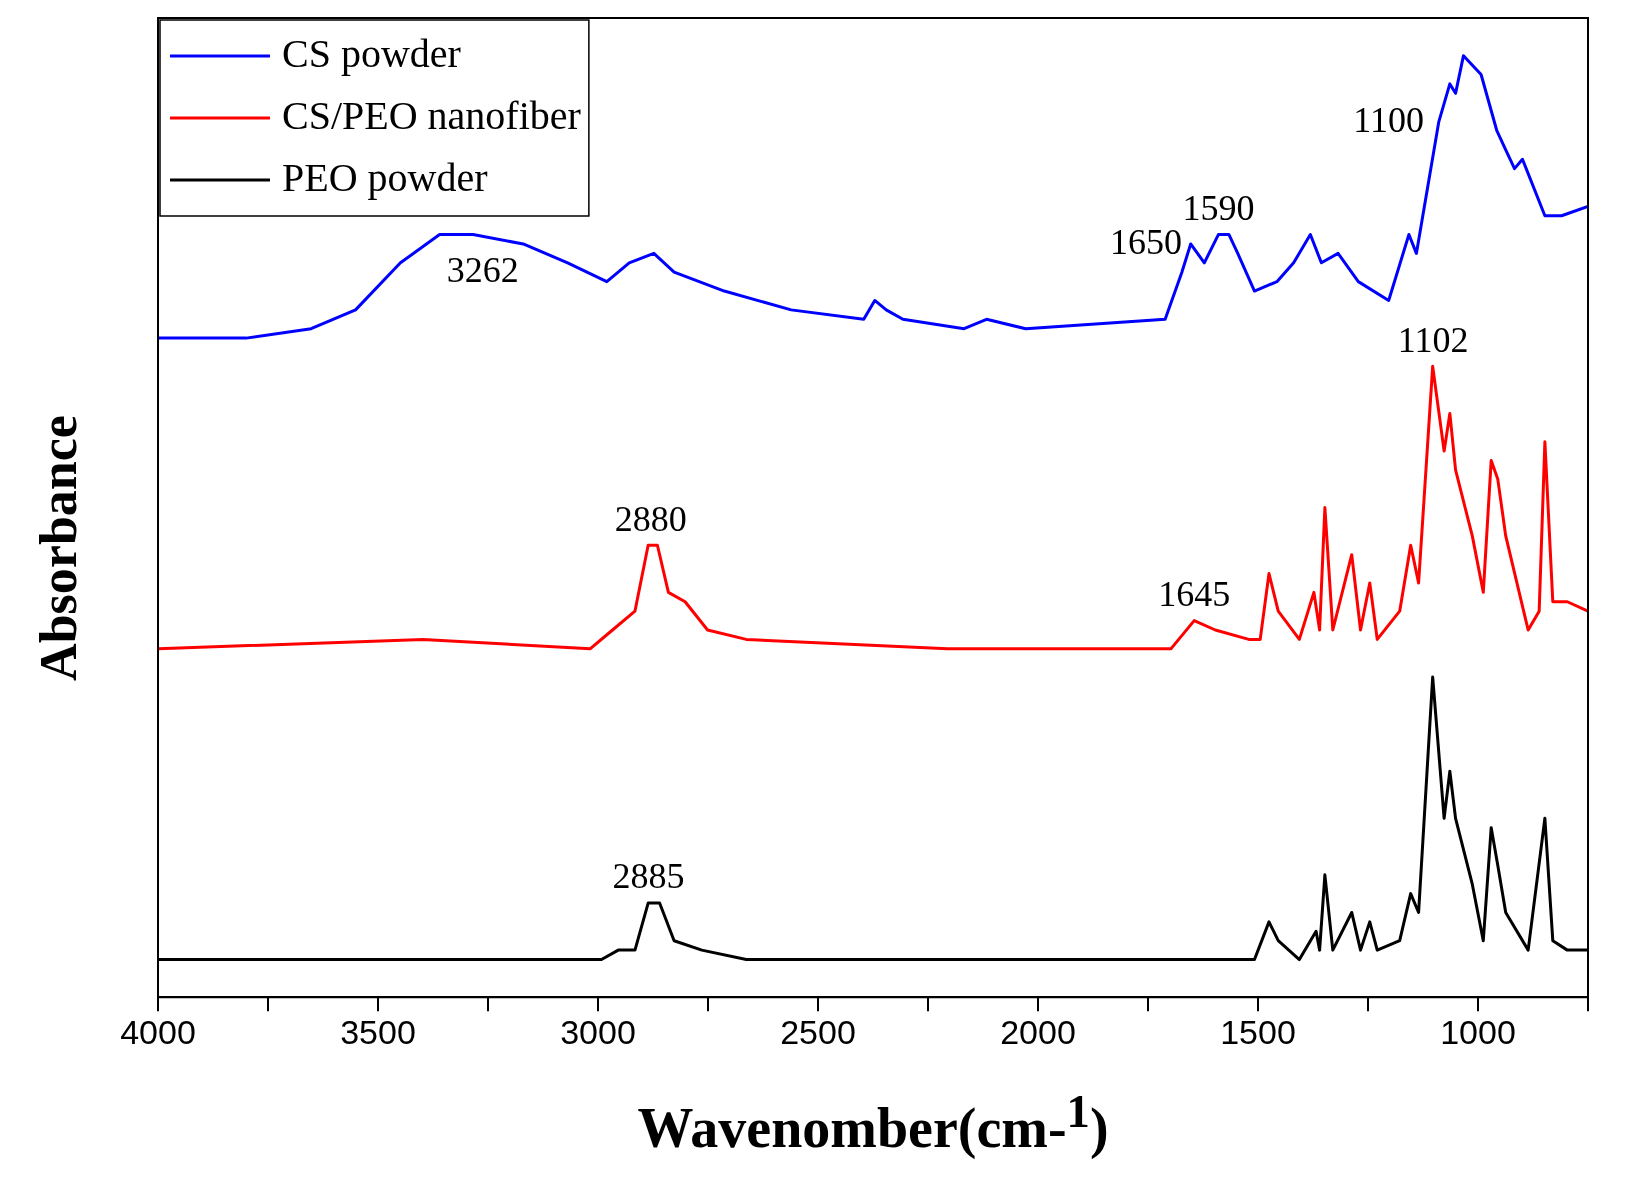 The height and width of the screenshot is (1189, 1643). What do you see at coordinates (378, 1031) in the screenshot?
I see `x-tick-label: 3500` at bounding box center [378, 1031].